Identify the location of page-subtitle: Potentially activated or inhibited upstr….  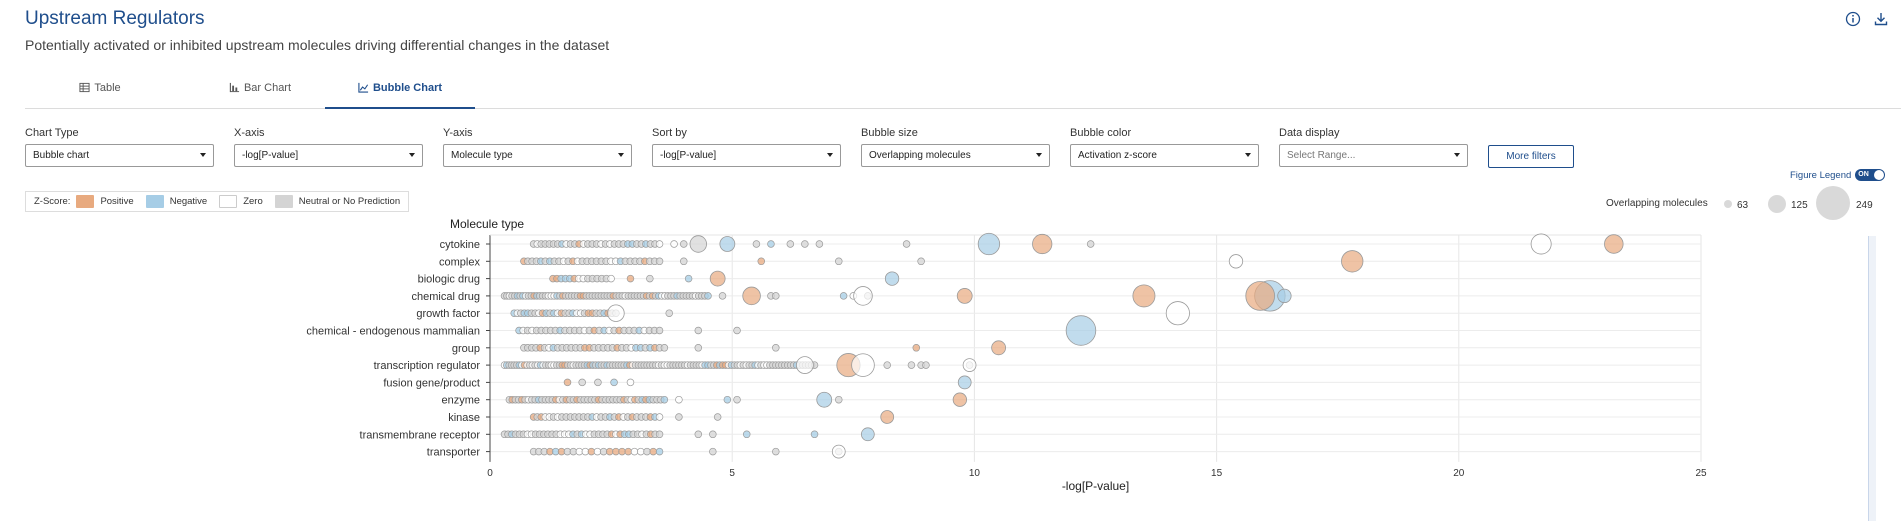
(317, 45).